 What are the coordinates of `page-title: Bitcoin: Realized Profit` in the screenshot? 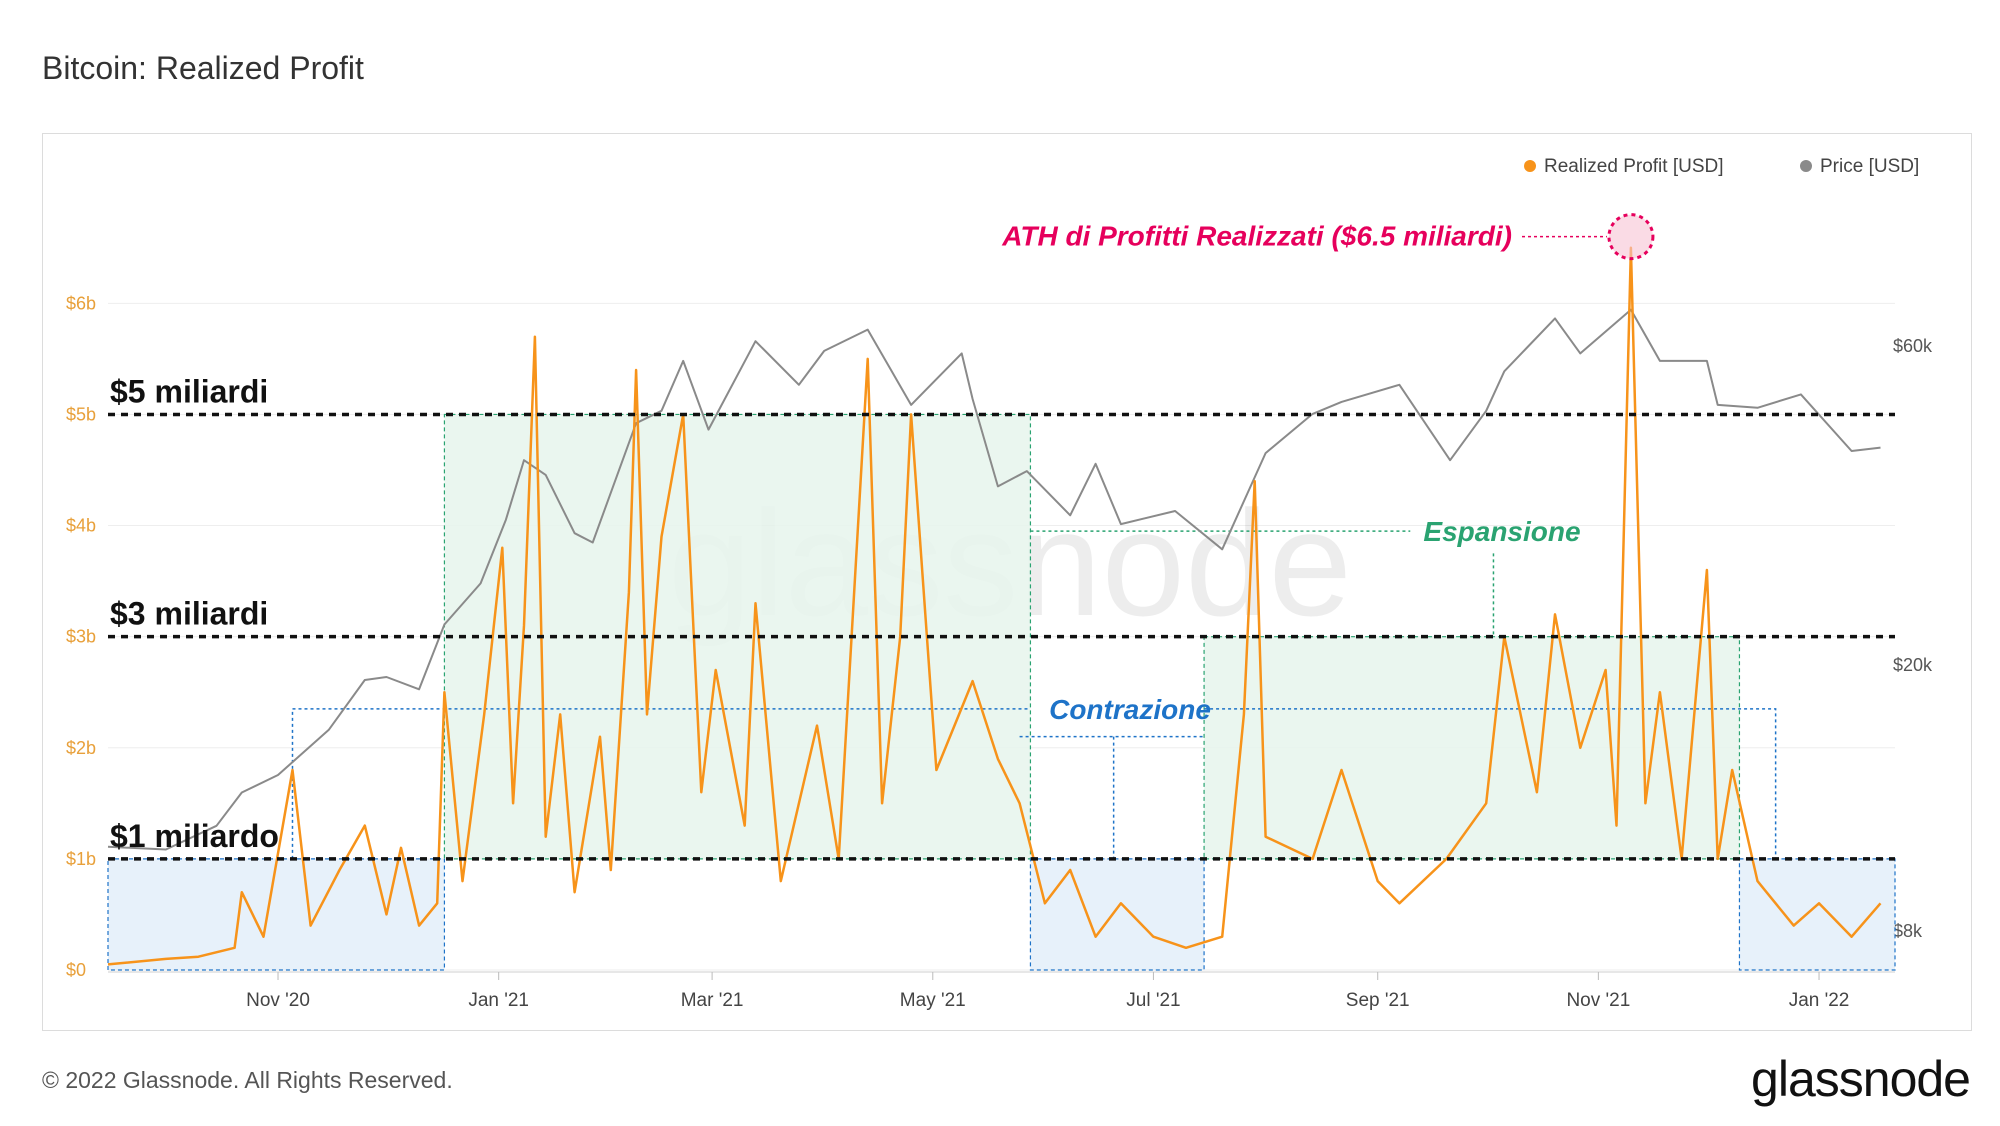 It's located at (203, 68).